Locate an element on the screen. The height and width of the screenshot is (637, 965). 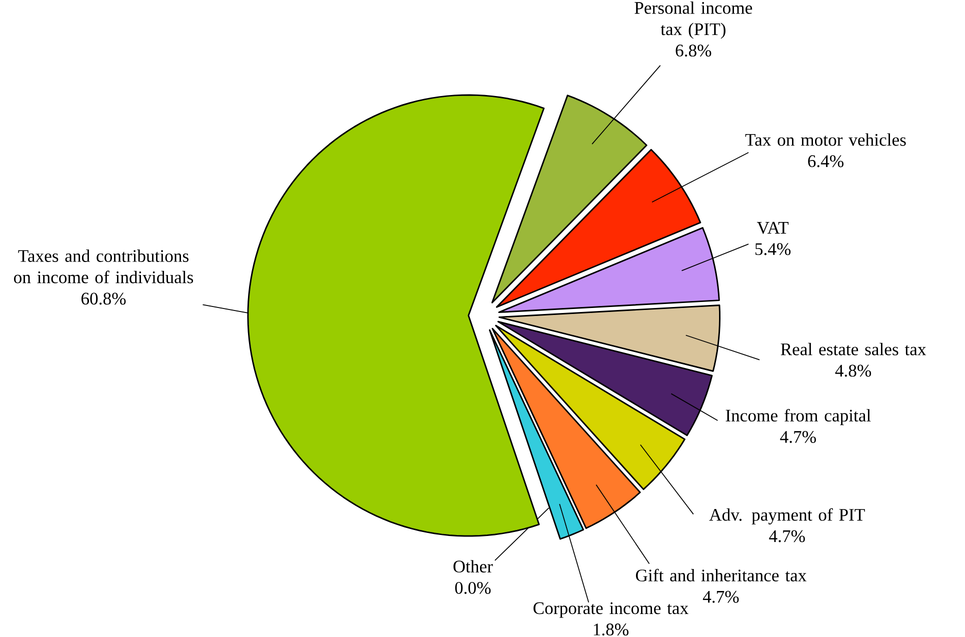
data-label: 4.8% is located at coordinates (853, 370).